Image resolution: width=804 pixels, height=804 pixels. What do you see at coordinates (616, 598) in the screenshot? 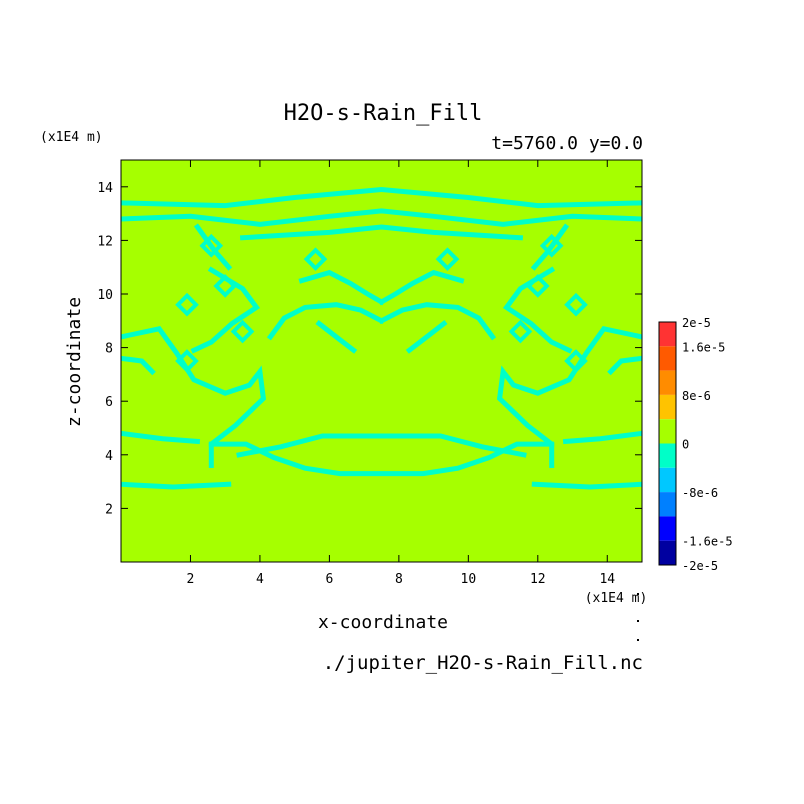
I see `x-axis-unit: (x1E4 m)` at bounding box center [616, 598].